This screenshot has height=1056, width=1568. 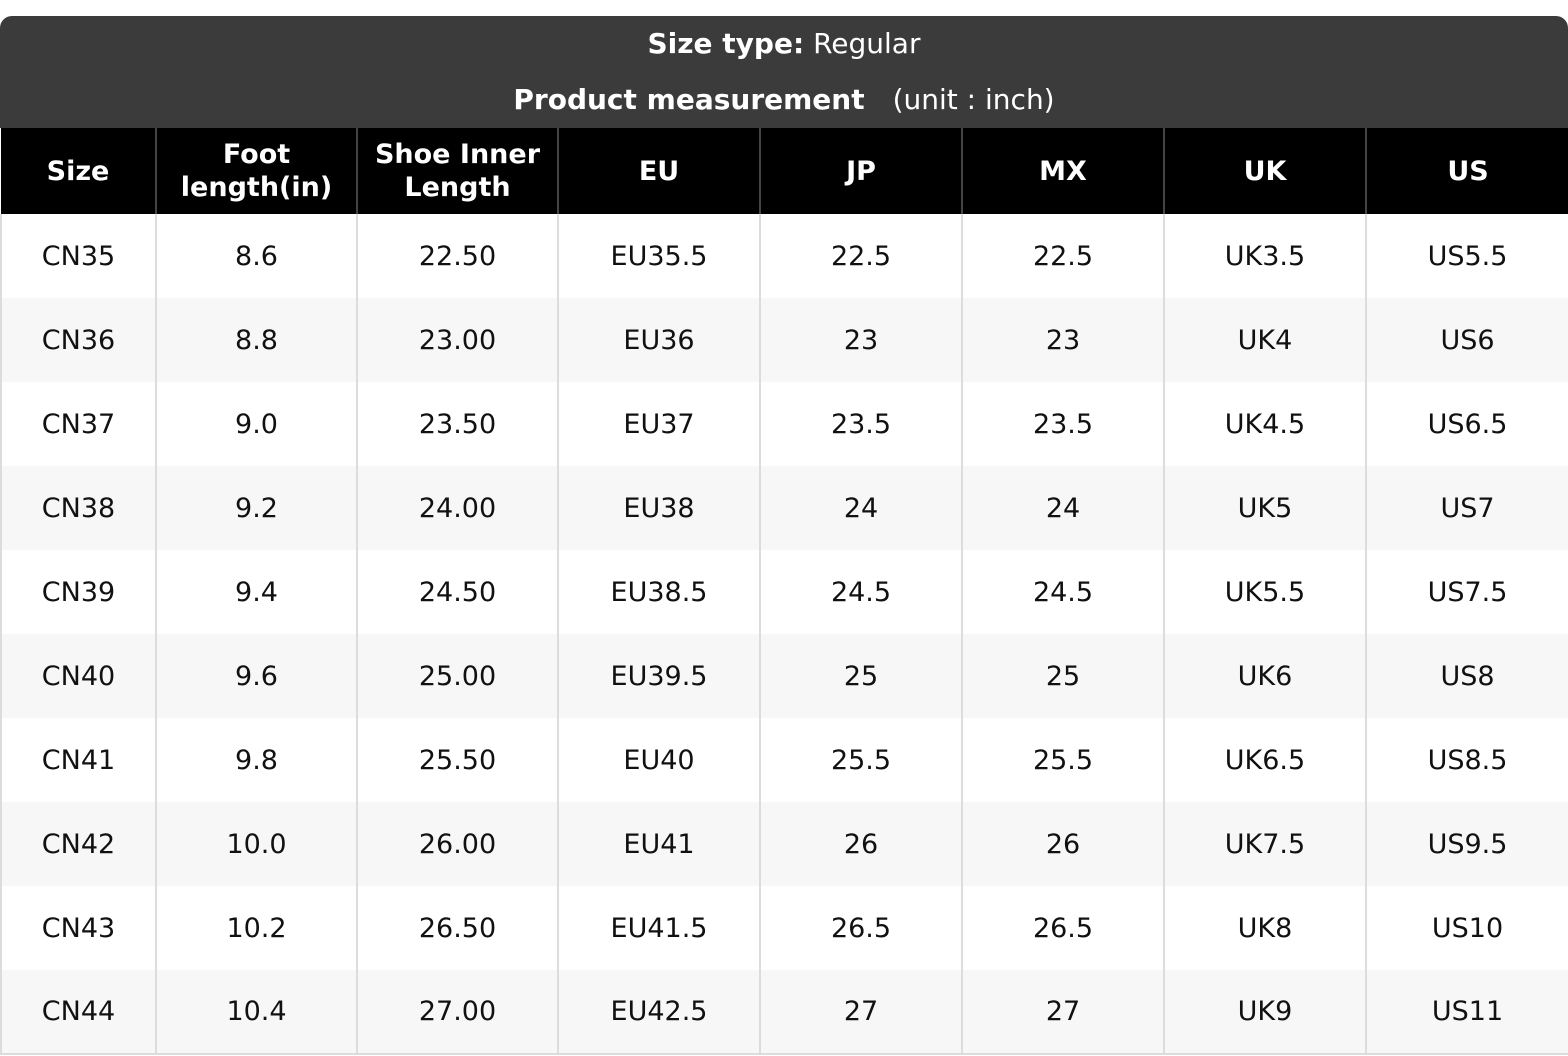 What do you see at coordinates (256, 256) in the screenshot?
I see `table-cell-foot-length: 8.6` at bounding box center [256, 256].